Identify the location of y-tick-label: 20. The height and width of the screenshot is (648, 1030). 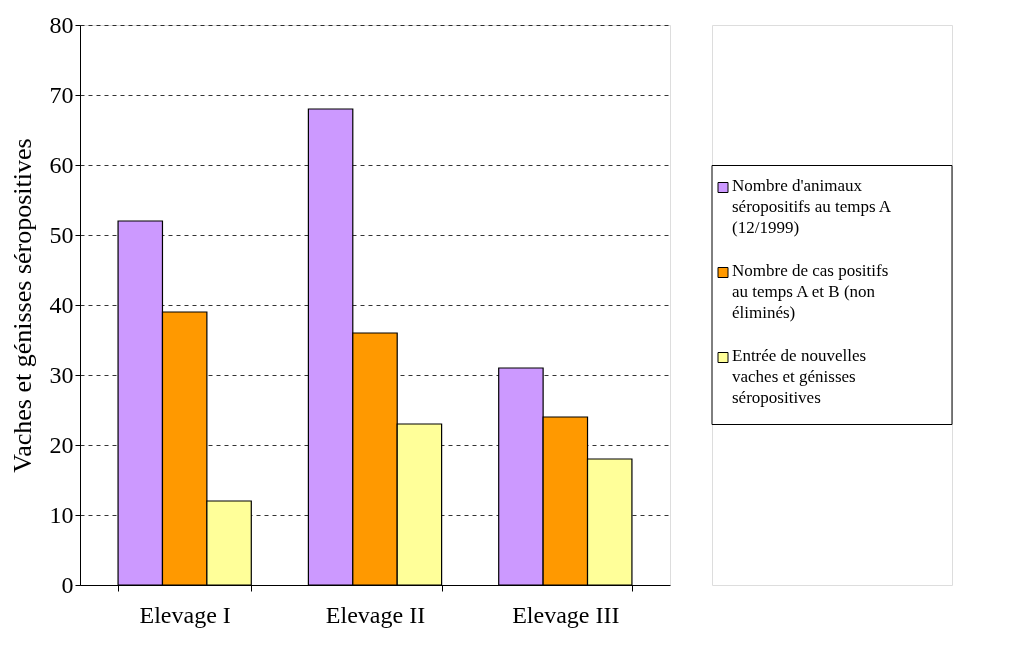
(61, 444).